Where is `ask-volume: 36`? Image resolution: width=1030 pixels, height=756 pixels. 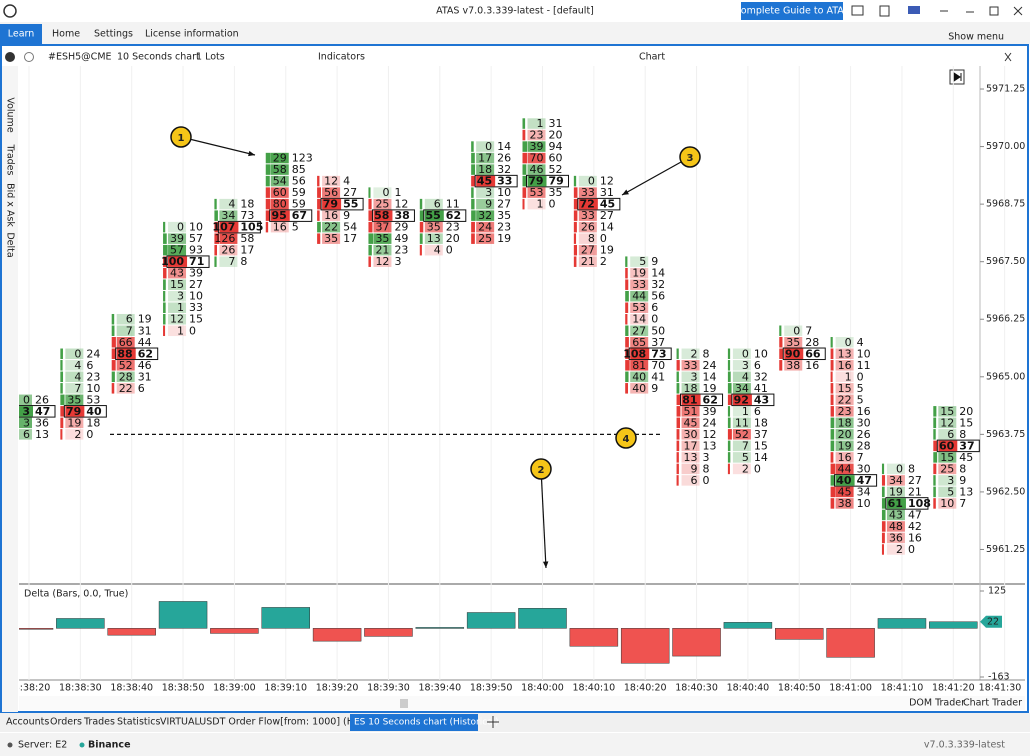
ask-volume: 36 is located at coordinates (42, 422).